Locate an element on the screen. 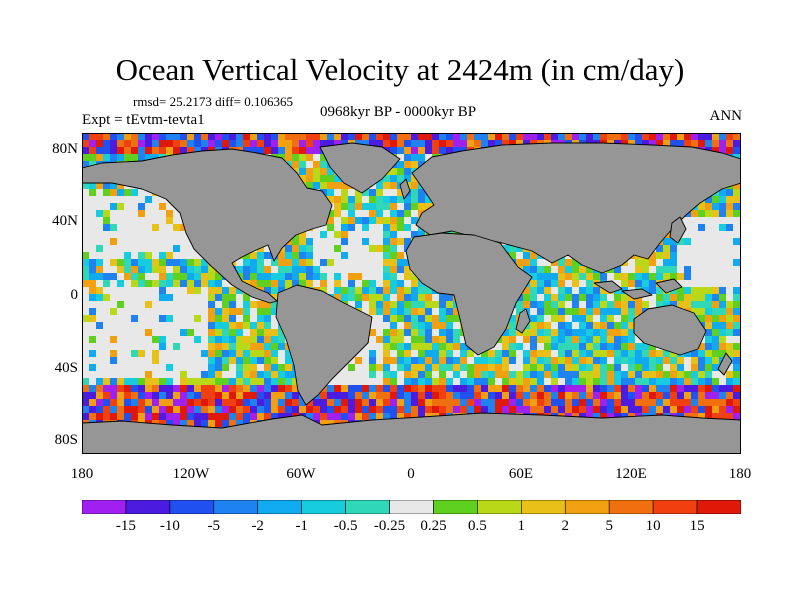 This screenshot has width=800, height=600. lon-label-120w: 120W is located at coordinates (191, 474).